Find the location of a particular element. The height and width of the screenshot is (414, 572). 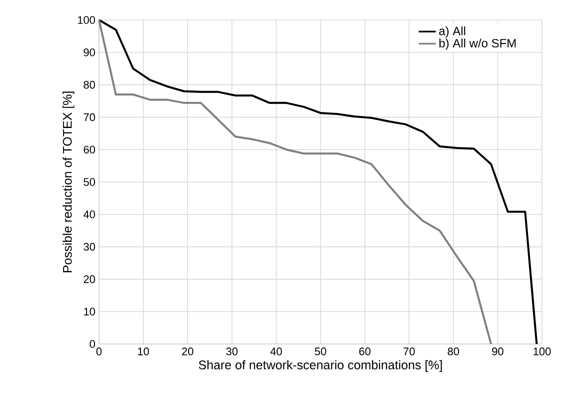

y-tick-label: 10 is located at coordinates (90, 312).